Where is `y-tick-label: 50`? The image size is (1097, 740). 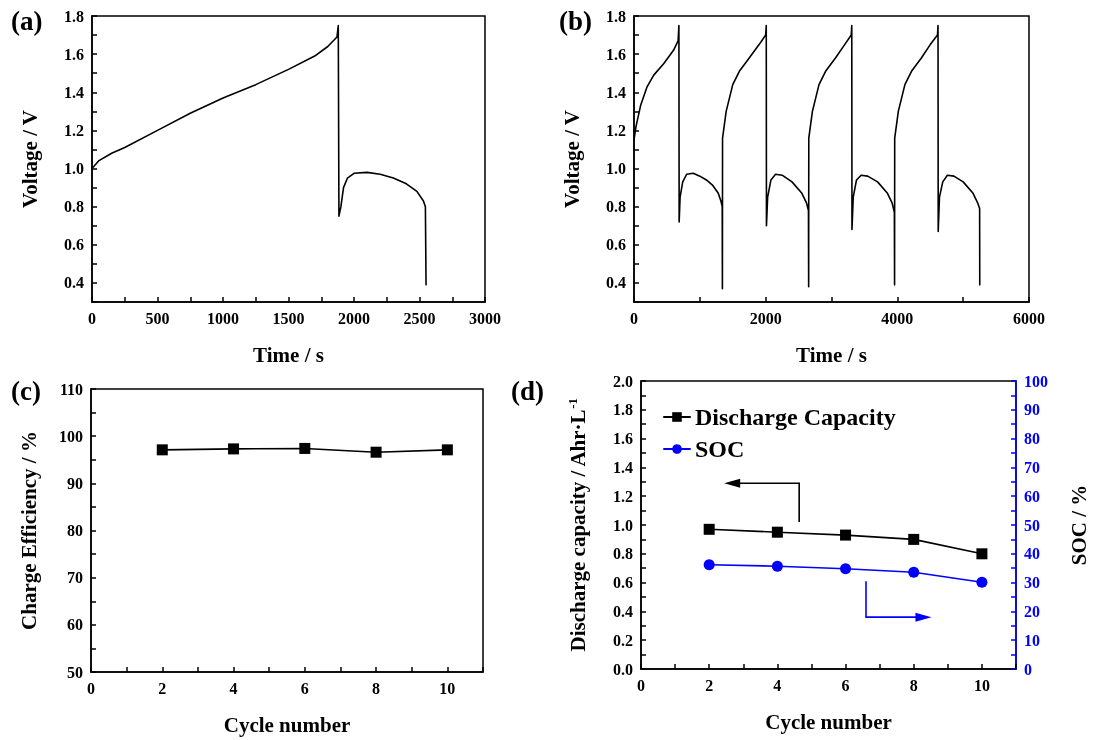 y-tick-label: 50 is located at coordinates (75, 672).